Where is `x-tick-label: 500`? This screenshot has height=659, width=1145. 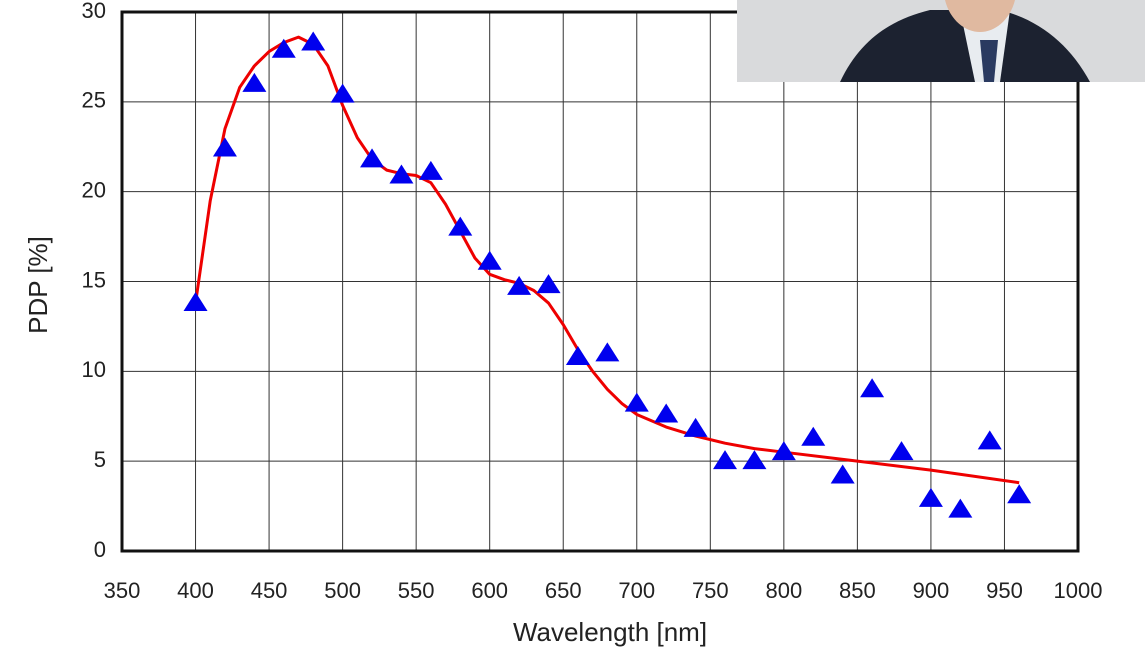
x-tick-label: 500 is located at coordinates (342, 590).